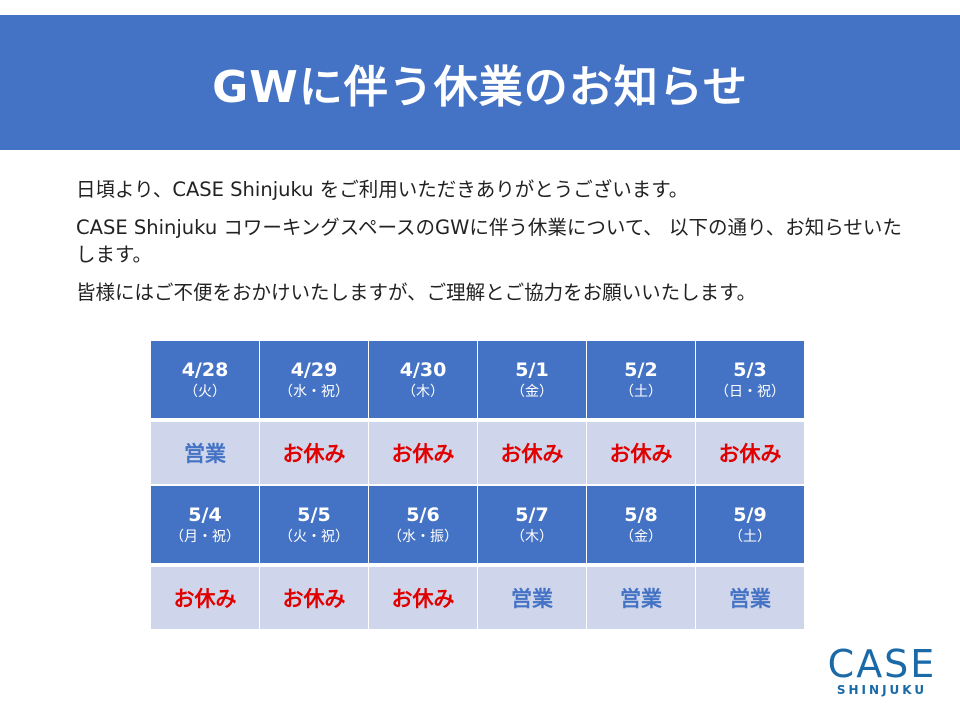 The image size is (960, 720). Describe the element at coordinates (750, 514) in the screenshot. I see `date-label: 5/9` at that location.